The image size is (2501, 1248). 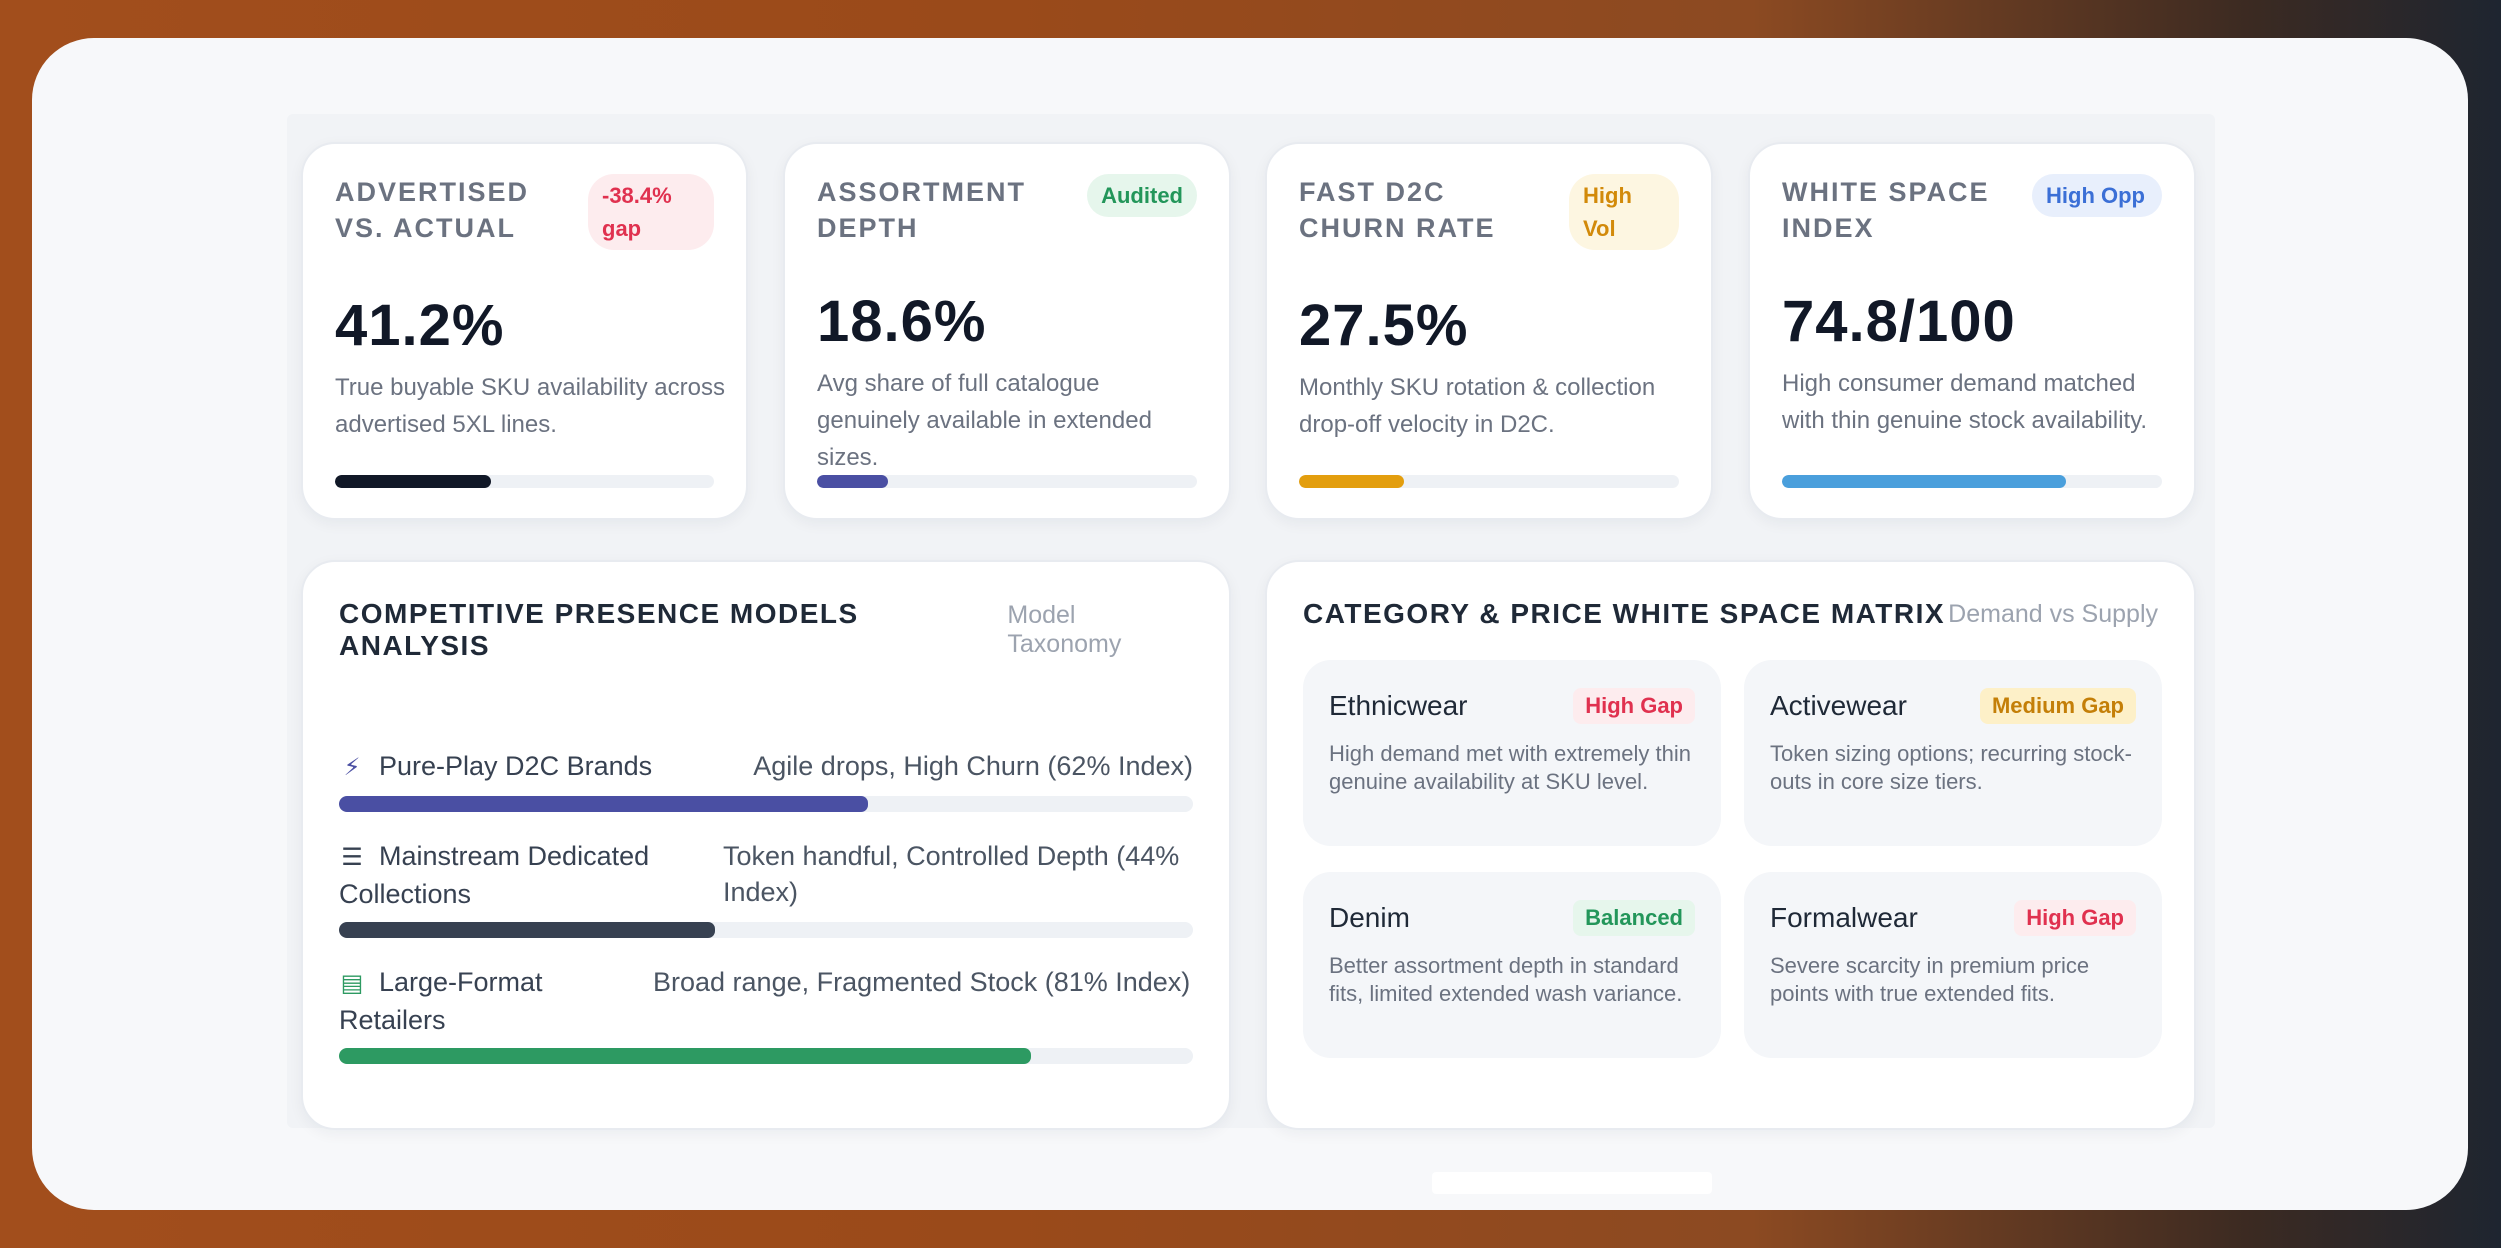 I want to click on opportunity-badge: High Opp, so click(x=2097, y=195).